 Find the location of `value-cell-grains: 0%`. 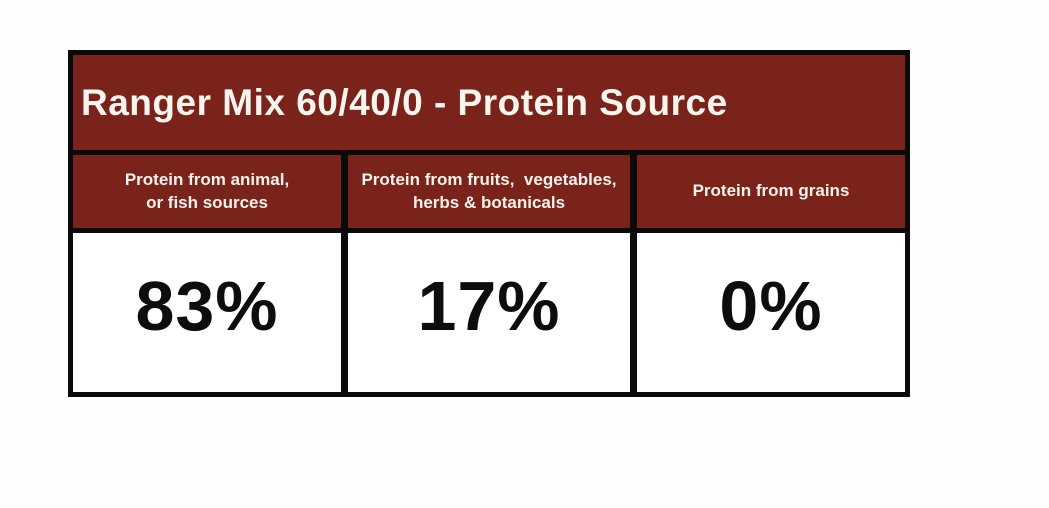

value-cell-grains: 0% is located at coordinates (771, 312).